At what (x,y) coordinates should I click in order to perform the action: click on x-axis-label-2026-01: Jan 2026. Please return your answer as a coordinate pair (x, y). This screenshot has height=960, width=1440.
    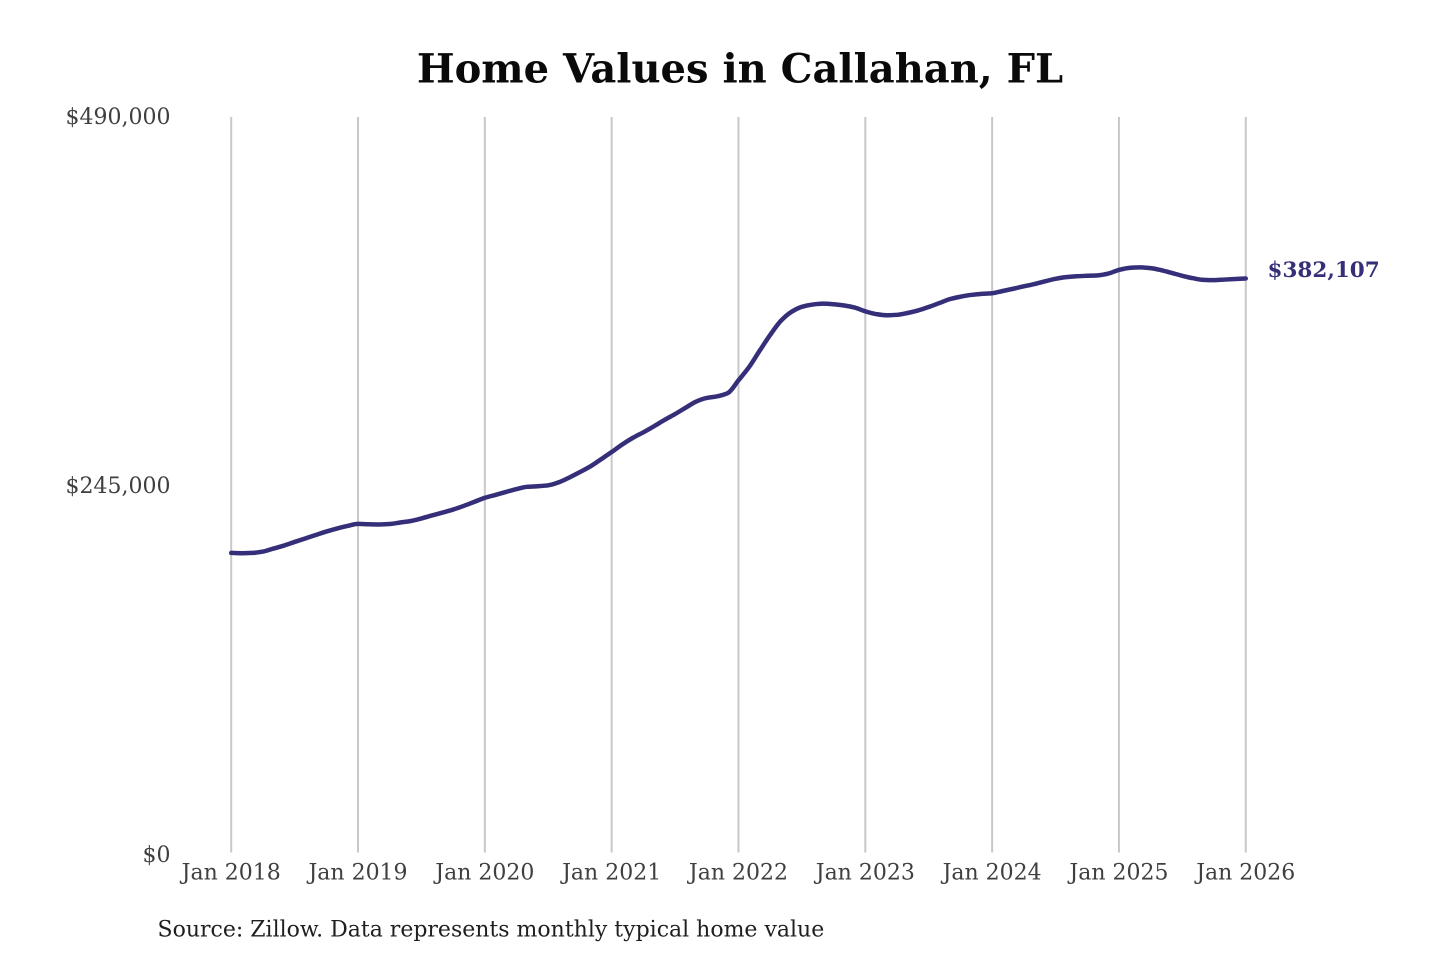
    Looking at the image, I should click on (1244, 873).